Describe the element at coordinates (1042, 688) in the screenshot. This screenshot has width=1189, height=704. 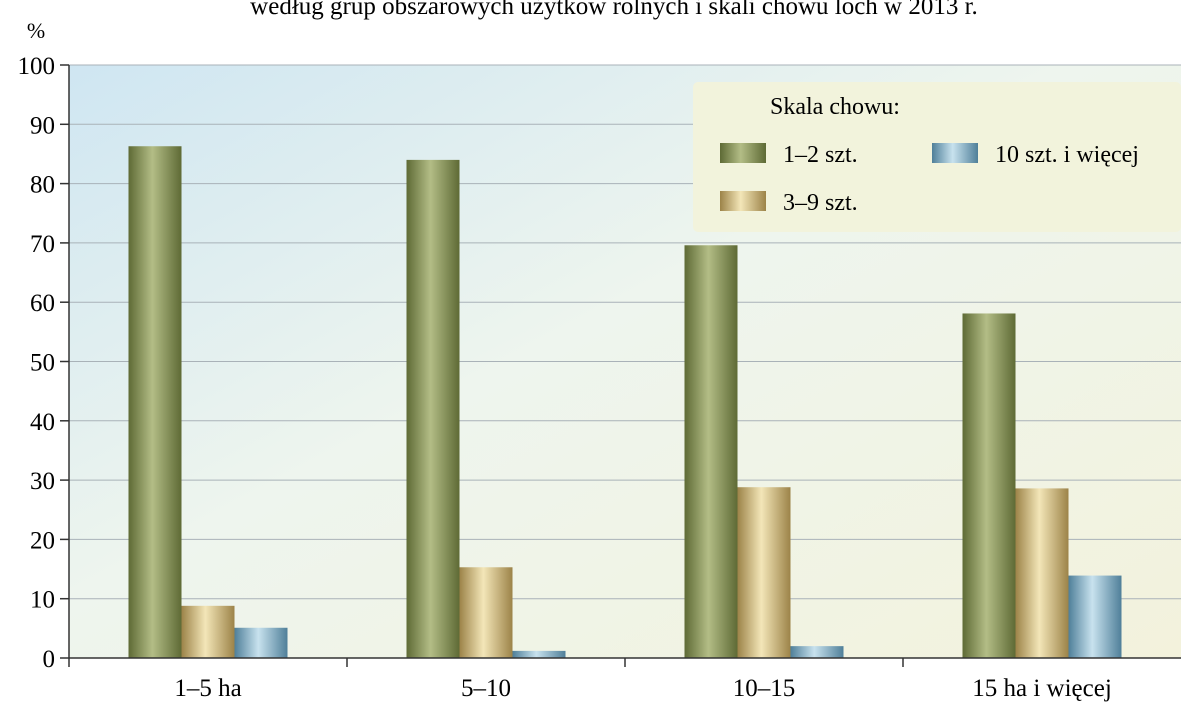
I see `x-tick-label: 15 ha i więcej` at that location.